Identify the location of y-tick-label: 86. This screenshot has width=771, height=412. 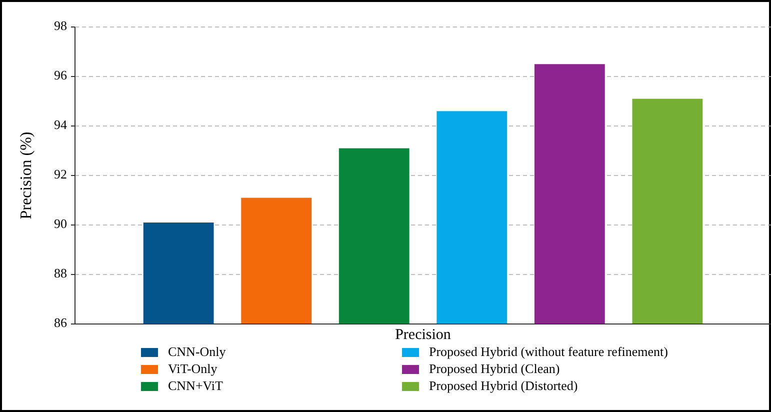
(61, 322).